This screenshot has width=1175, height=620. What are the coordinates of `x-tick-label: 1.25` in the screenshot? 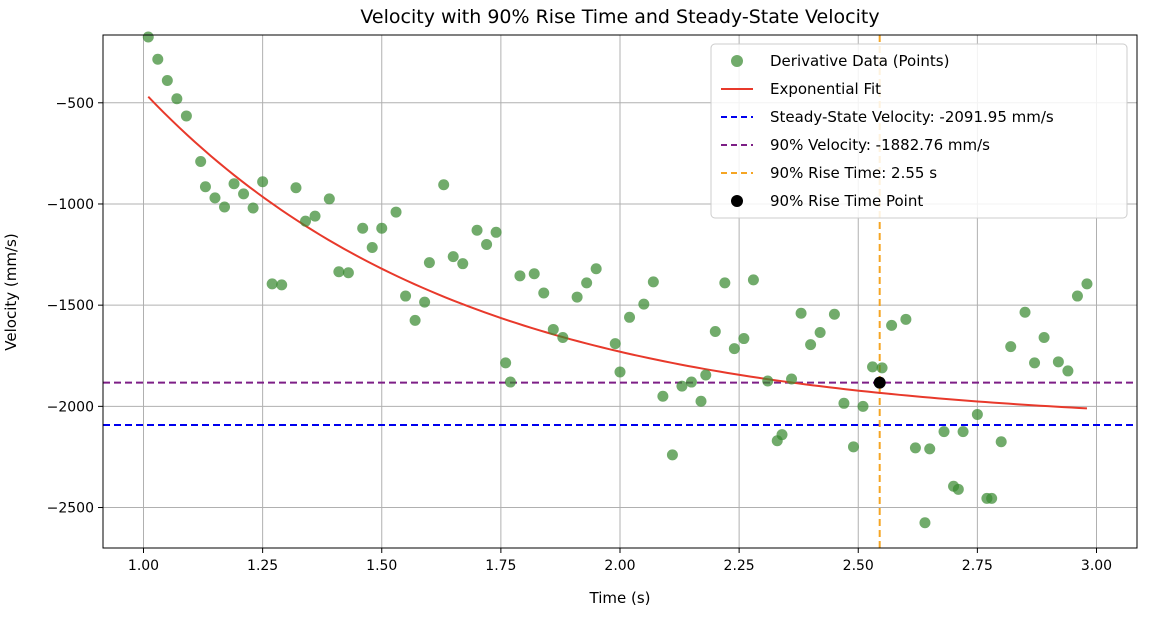 It's located at (262, 566).